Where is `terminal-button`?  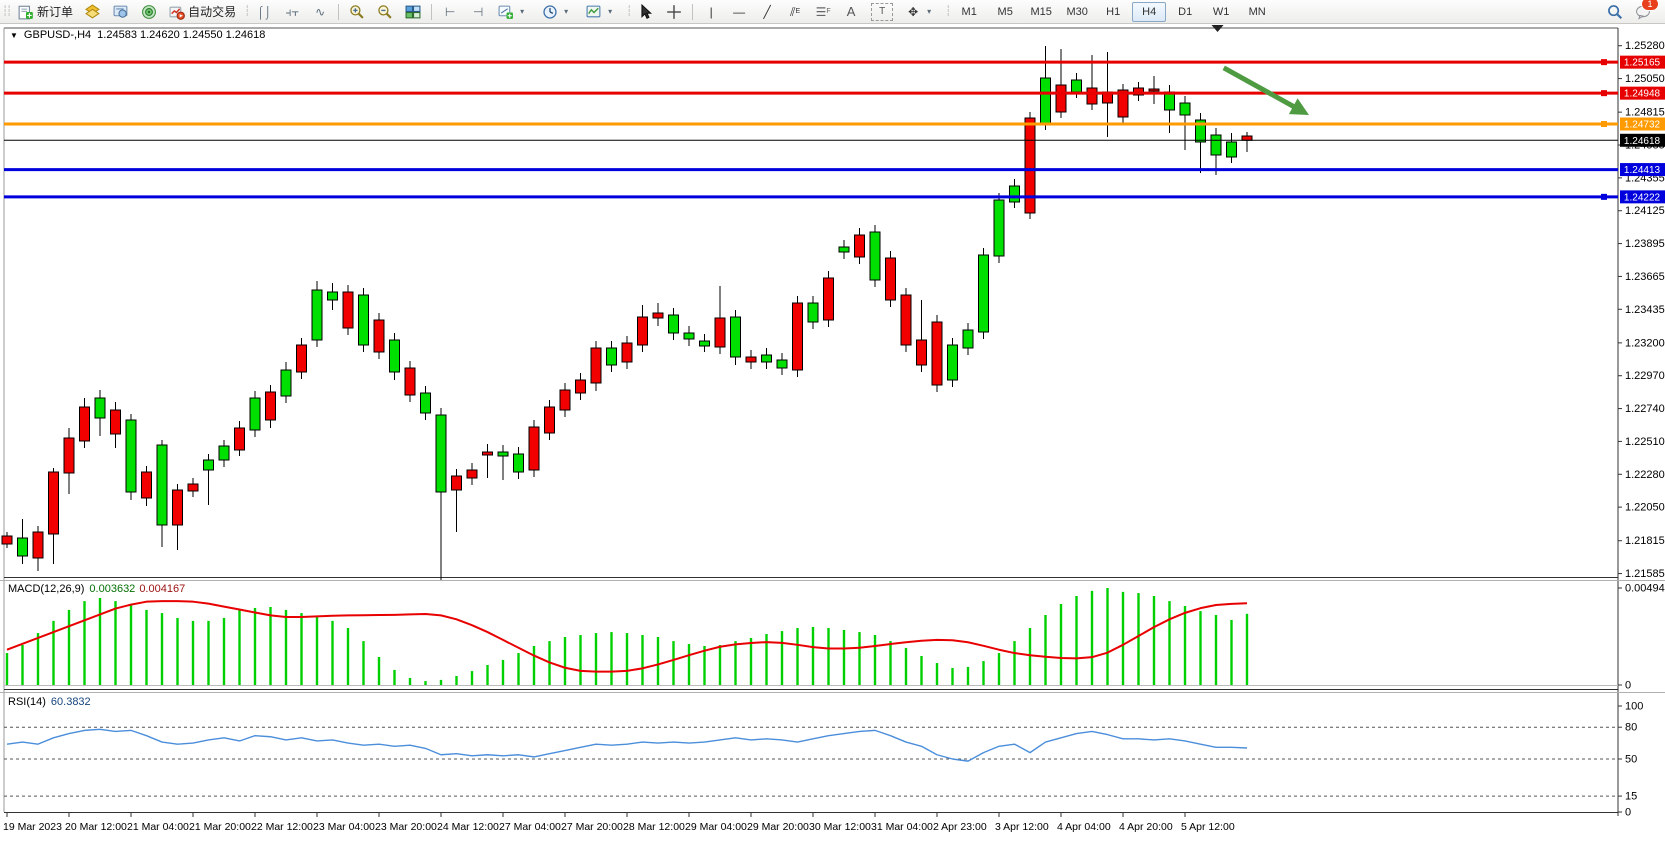 terminal-button is located at coordinates (149, 12).